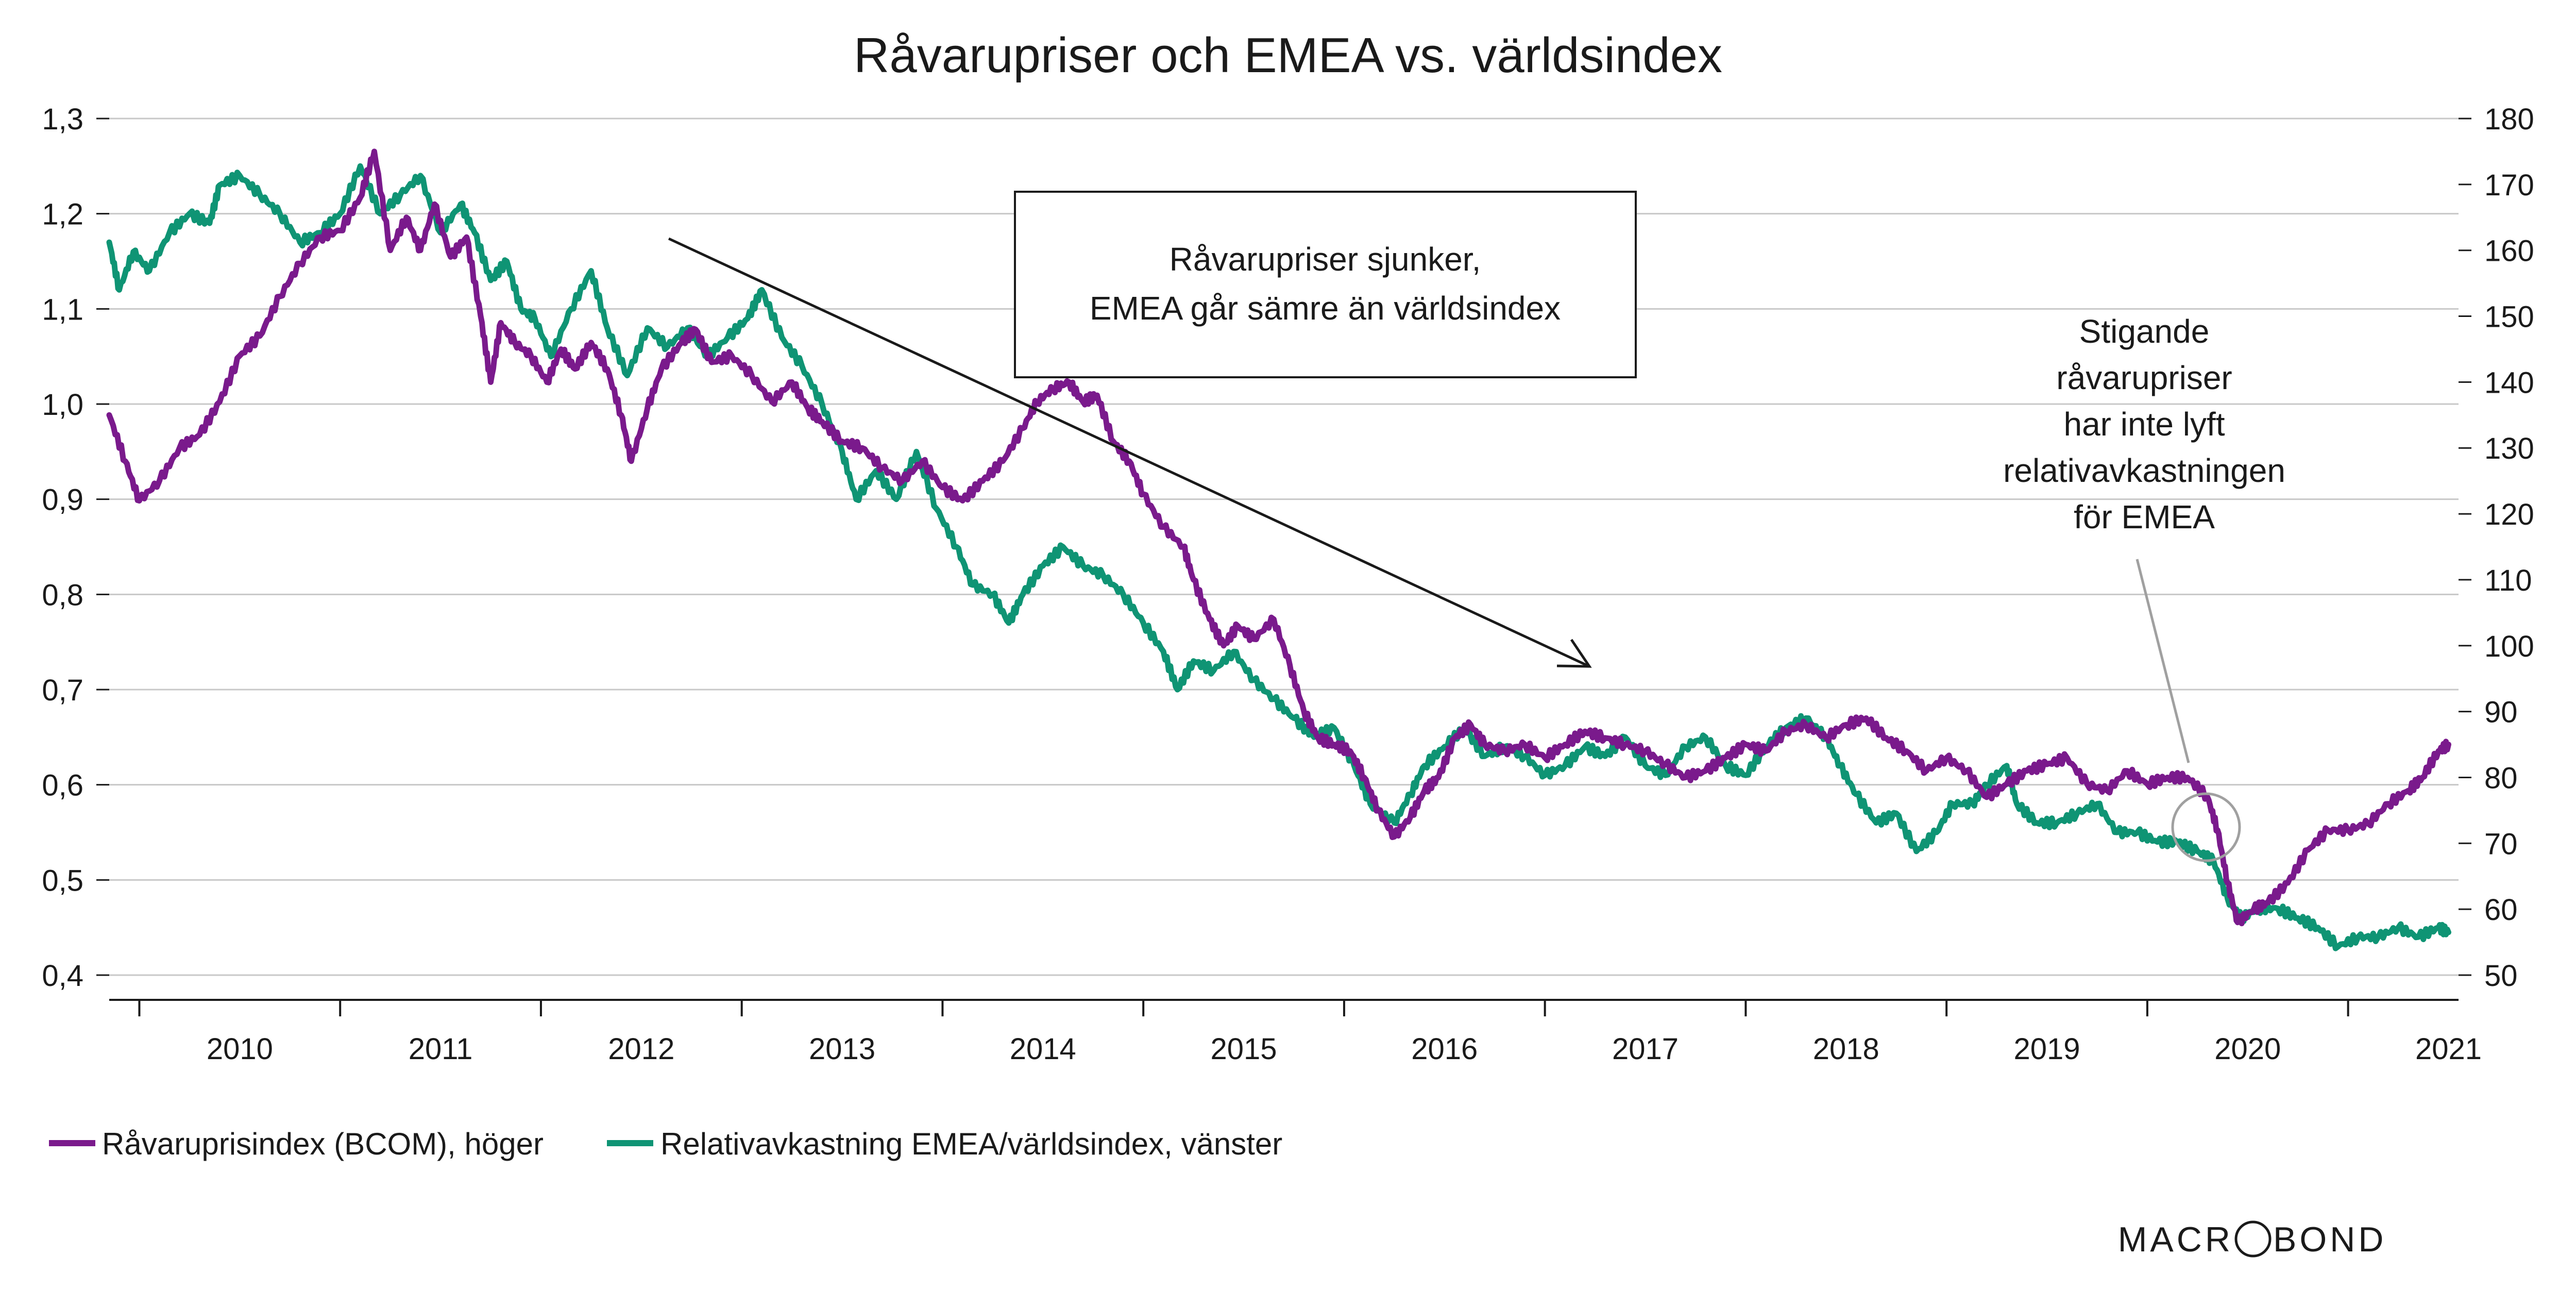 The height and width of the screenshot is (1289, 2576). Describe the element at coordinates (842, 1049) in the screenshot. I see `x-tick-label: 2013` at that location.